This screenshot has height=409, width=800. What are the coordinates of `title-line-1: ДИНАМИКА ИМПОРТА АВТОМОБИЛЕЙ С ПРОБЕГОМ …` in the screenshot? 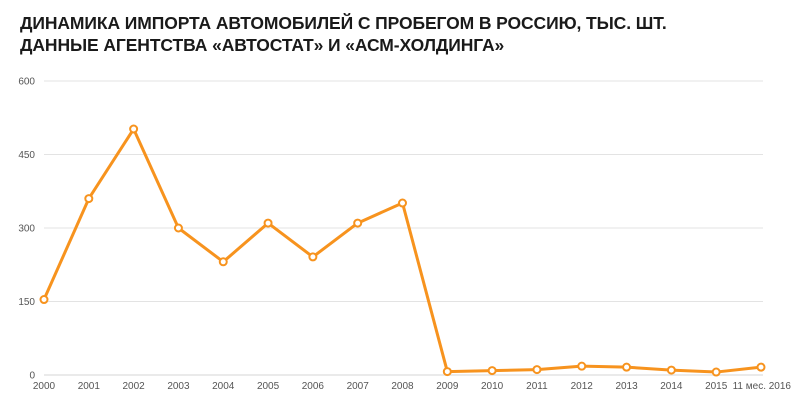 It's located at (343, 23).